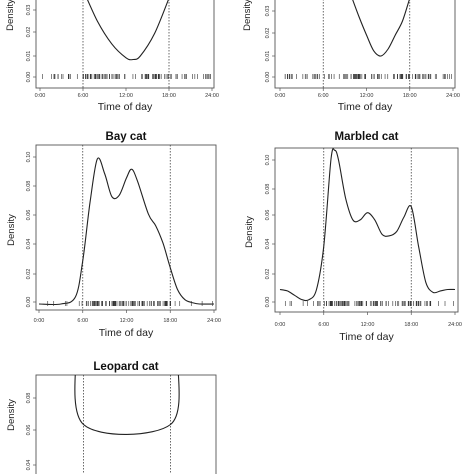 The width and height of the screenshot is (474, 474). What do you see at coordinates (367, 137) in the screenshot?
I see `panel-title: Marbled cat` at bounding box center [367, 137].